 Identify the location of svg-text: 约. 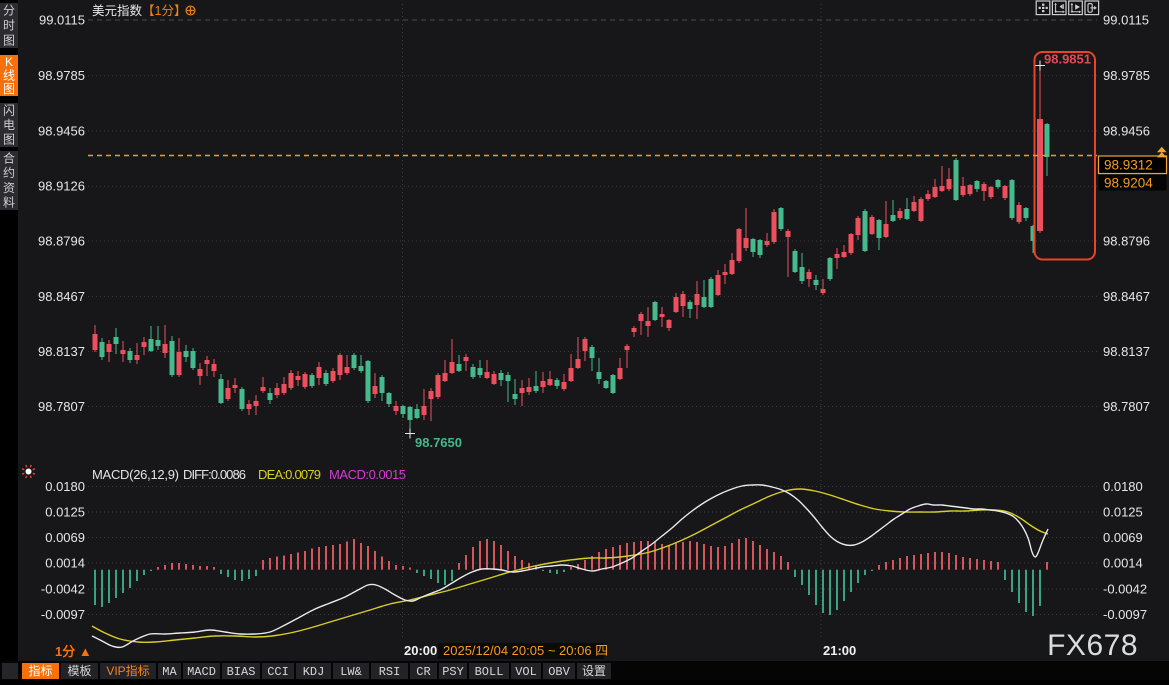
(9, 172).